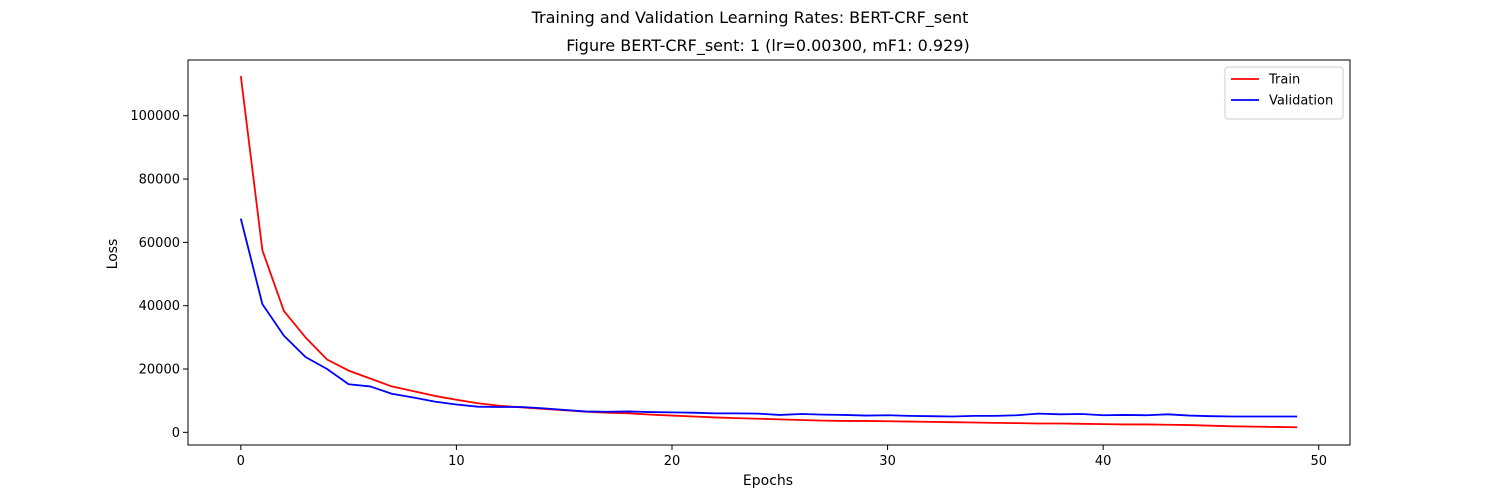 The width and height of the screenshot is (1500, 504). What do you see at coordinates (159, 243) in the screenshot?
I see `y-tick-label: 60000` at bounding box center [159, 243].